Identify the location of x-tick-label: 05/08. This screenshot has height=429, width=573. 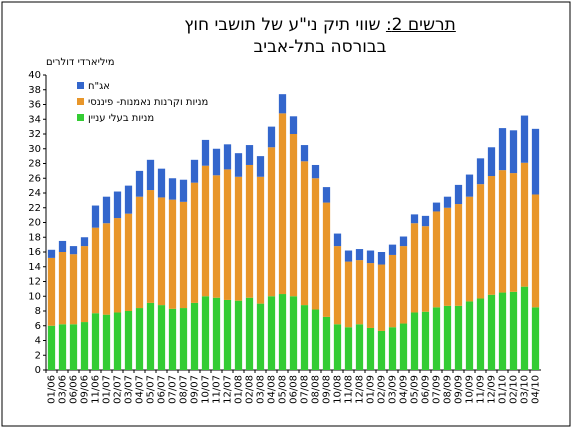
(283, 389).